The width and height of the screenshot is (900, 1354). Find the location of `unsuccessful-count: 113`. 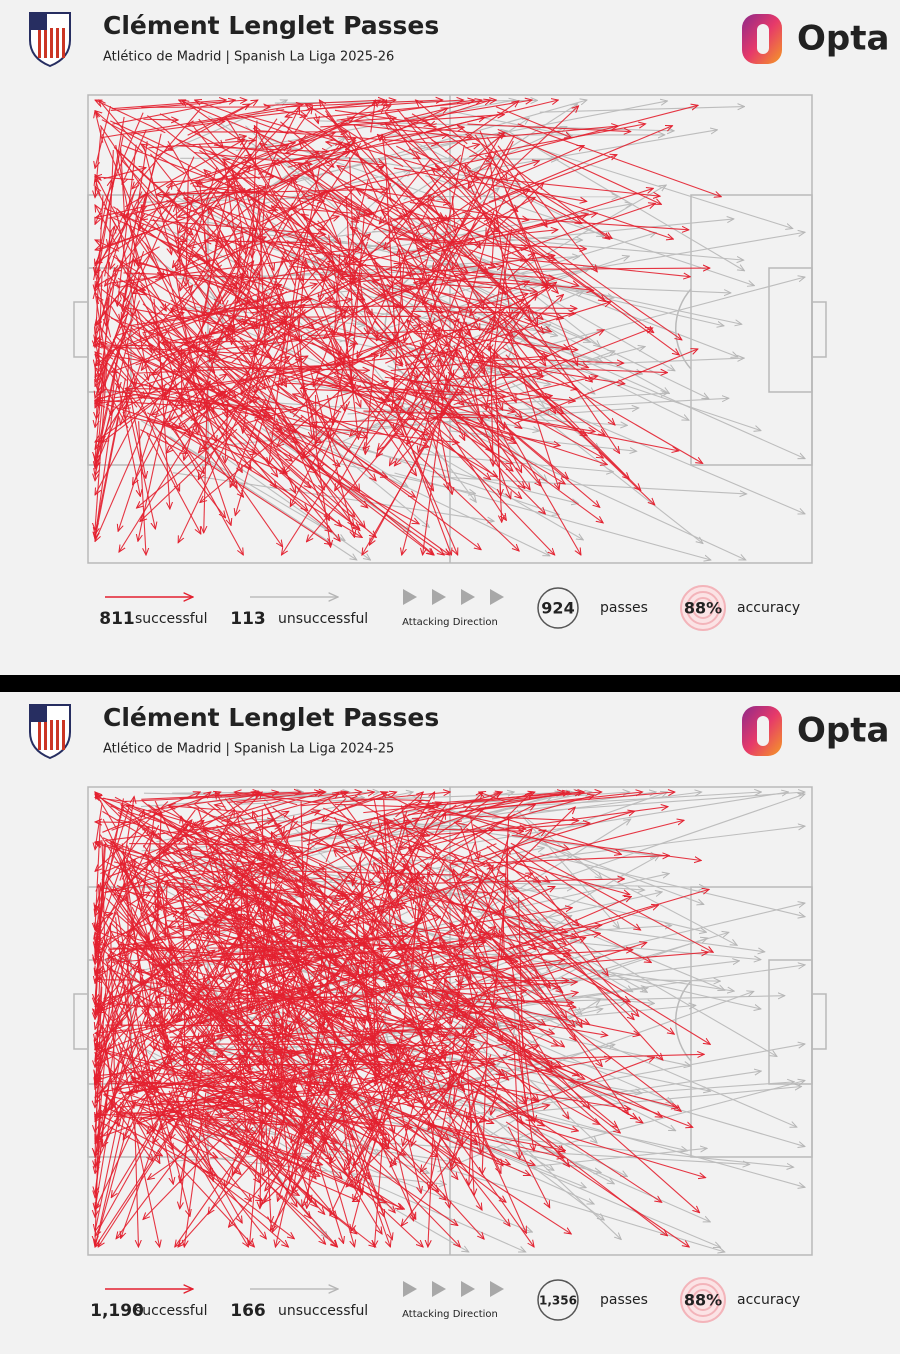

unsuccessful-count: 113 is located at coordinates (248, 619).